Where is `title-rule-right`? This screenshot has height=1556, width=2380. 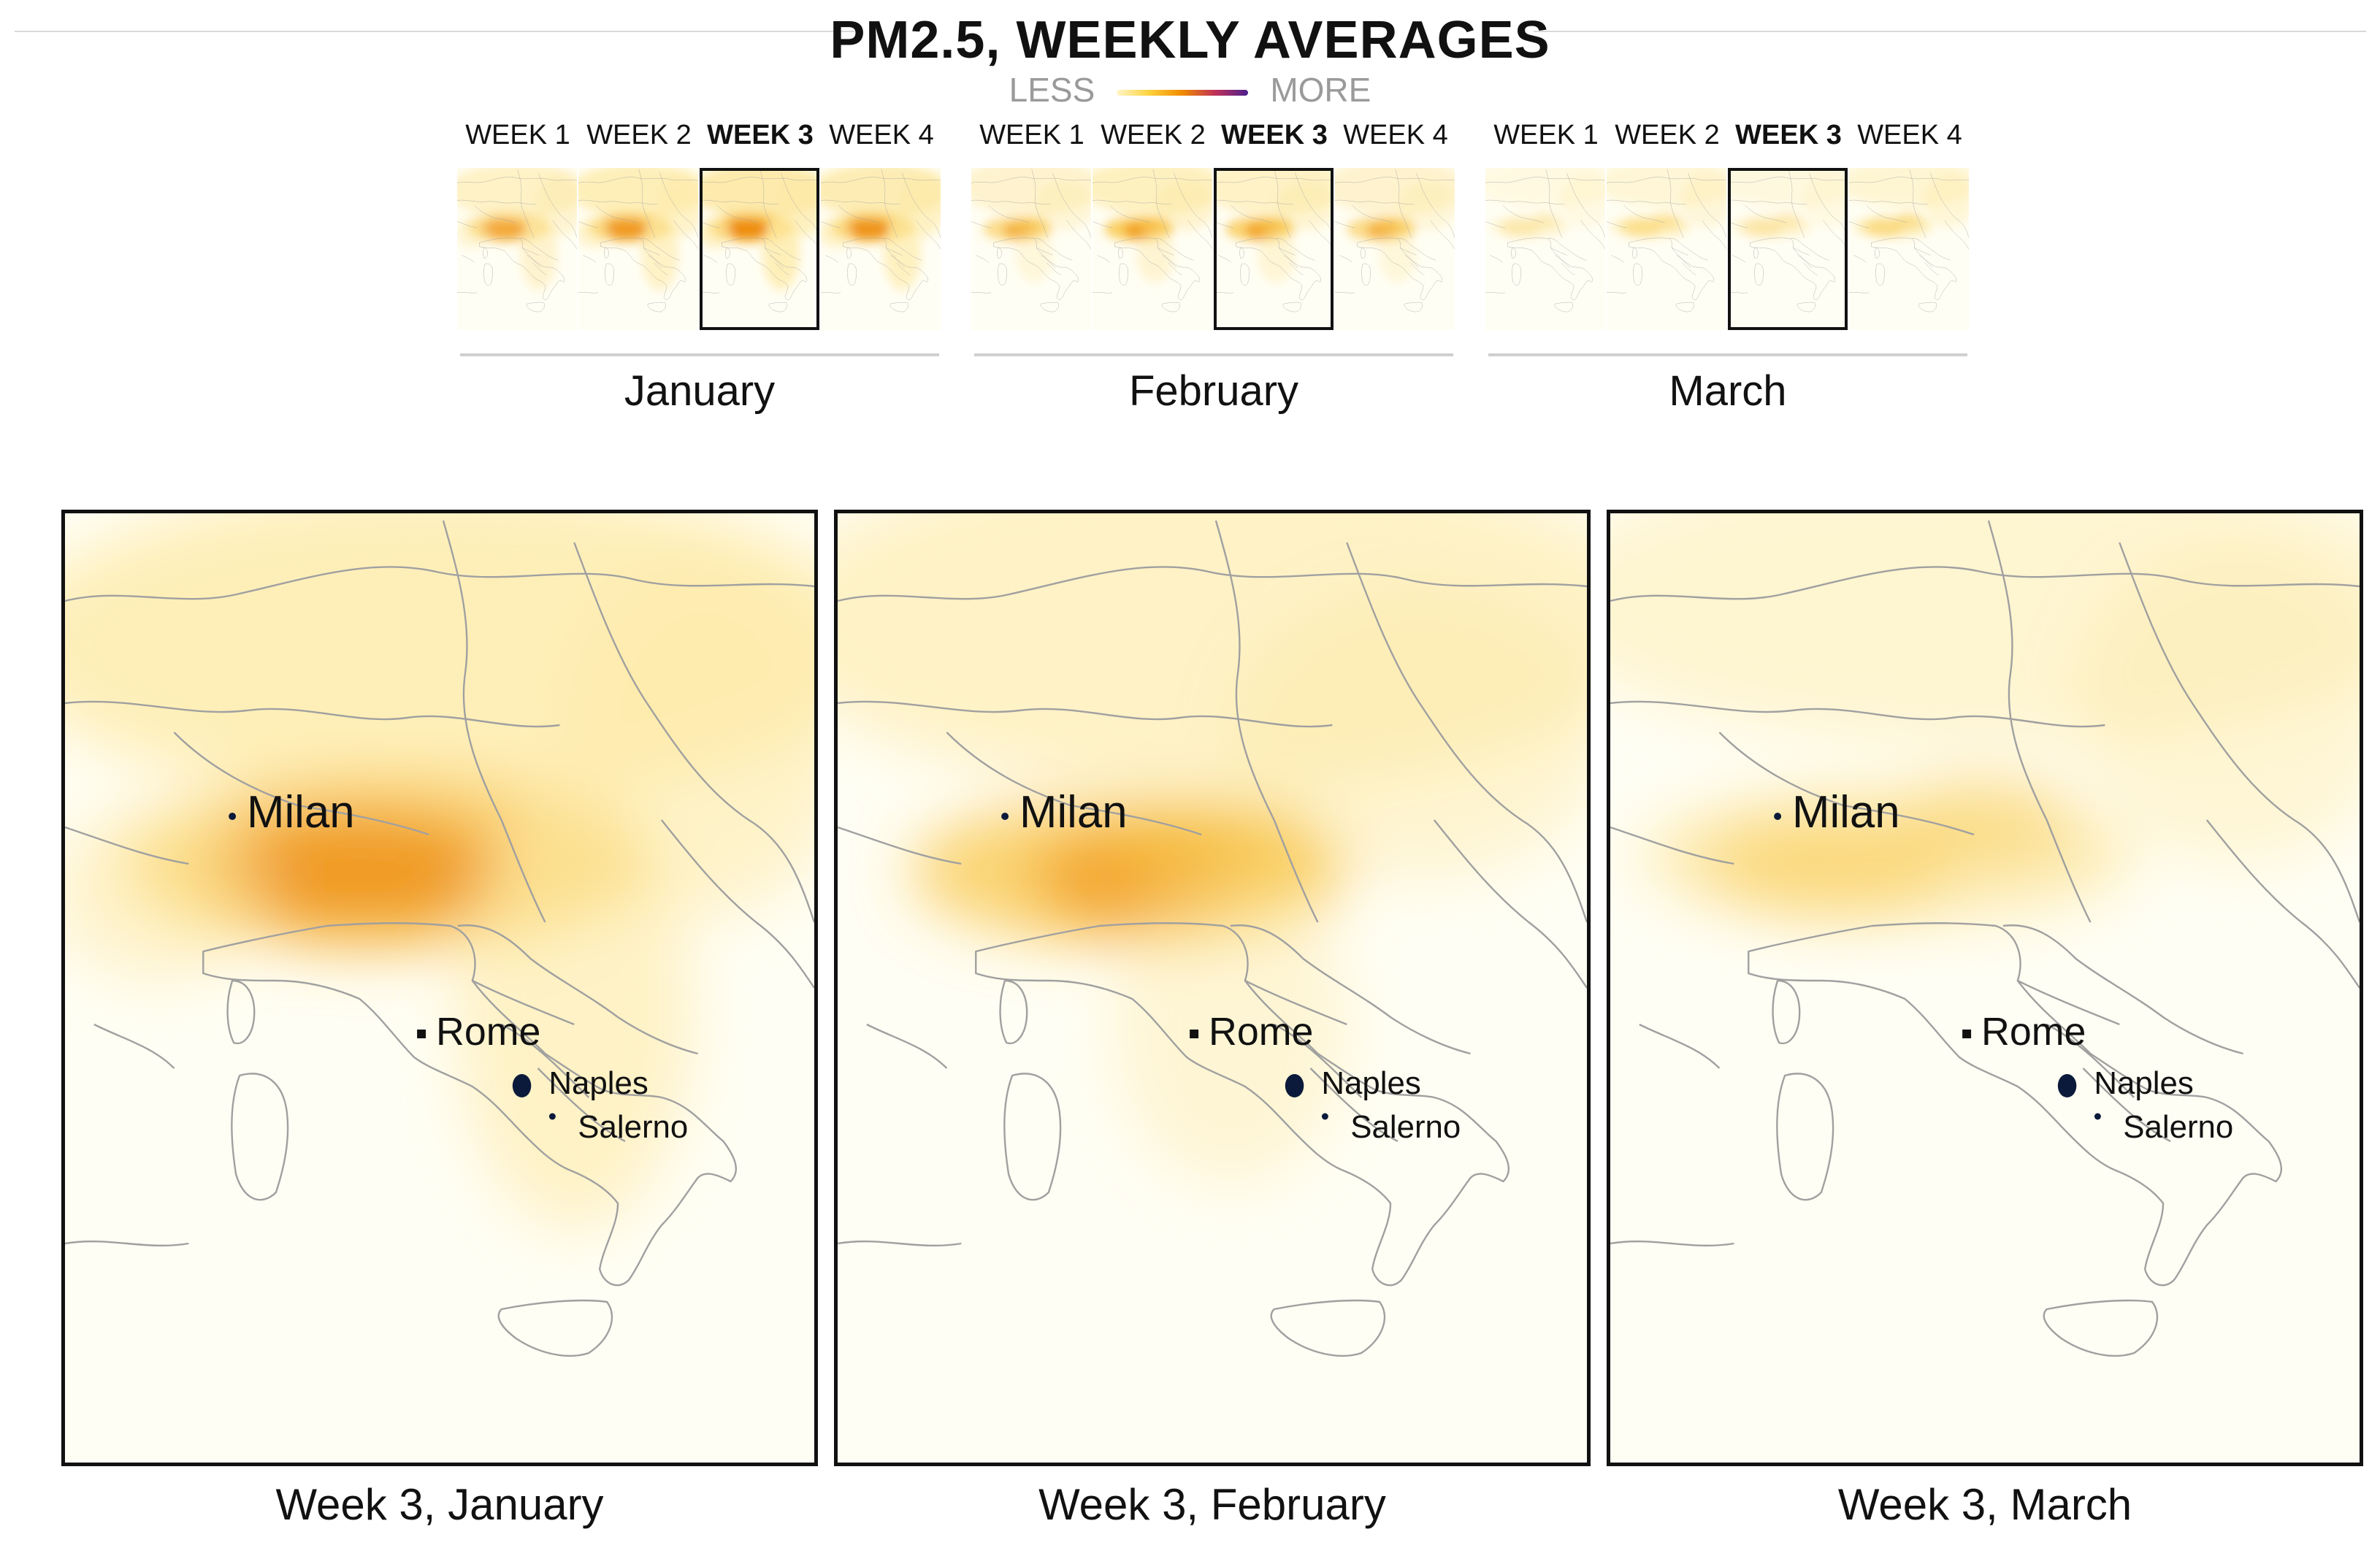
title-rule-right is located at coordinates (1950, 31).